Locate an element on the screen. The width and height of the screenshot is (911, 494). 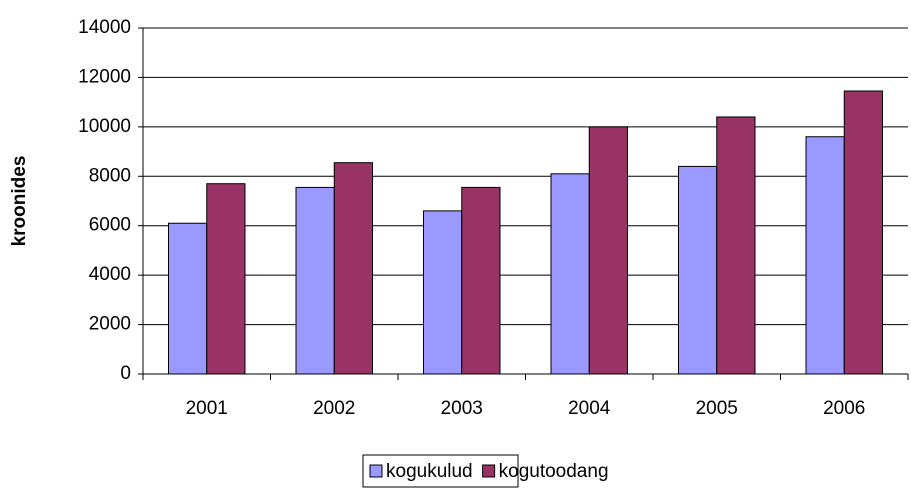
y-tick-label: 10000 is located at coordinates (104, 126).